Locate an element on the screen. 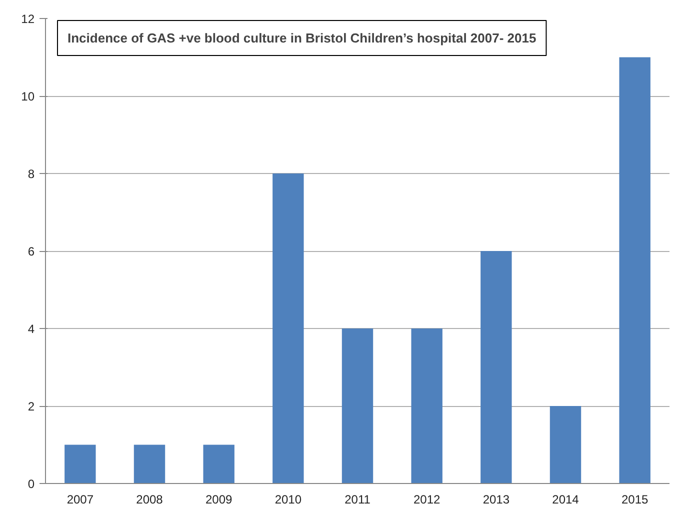 This screenshot has height=518, width=677. x-tick-label: 2012 is located at coordinates (427, 499).